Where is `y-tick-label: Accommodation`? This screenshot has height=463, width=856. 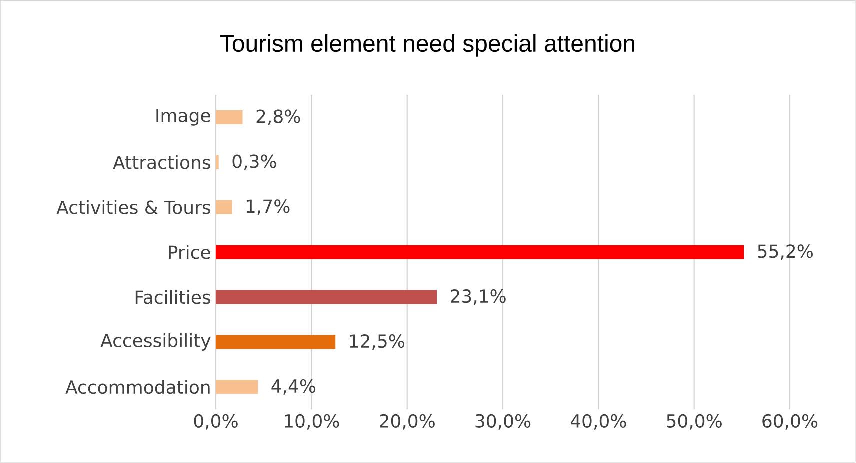
y-tick-label: Accommodation is located at coordinates (138, 387).